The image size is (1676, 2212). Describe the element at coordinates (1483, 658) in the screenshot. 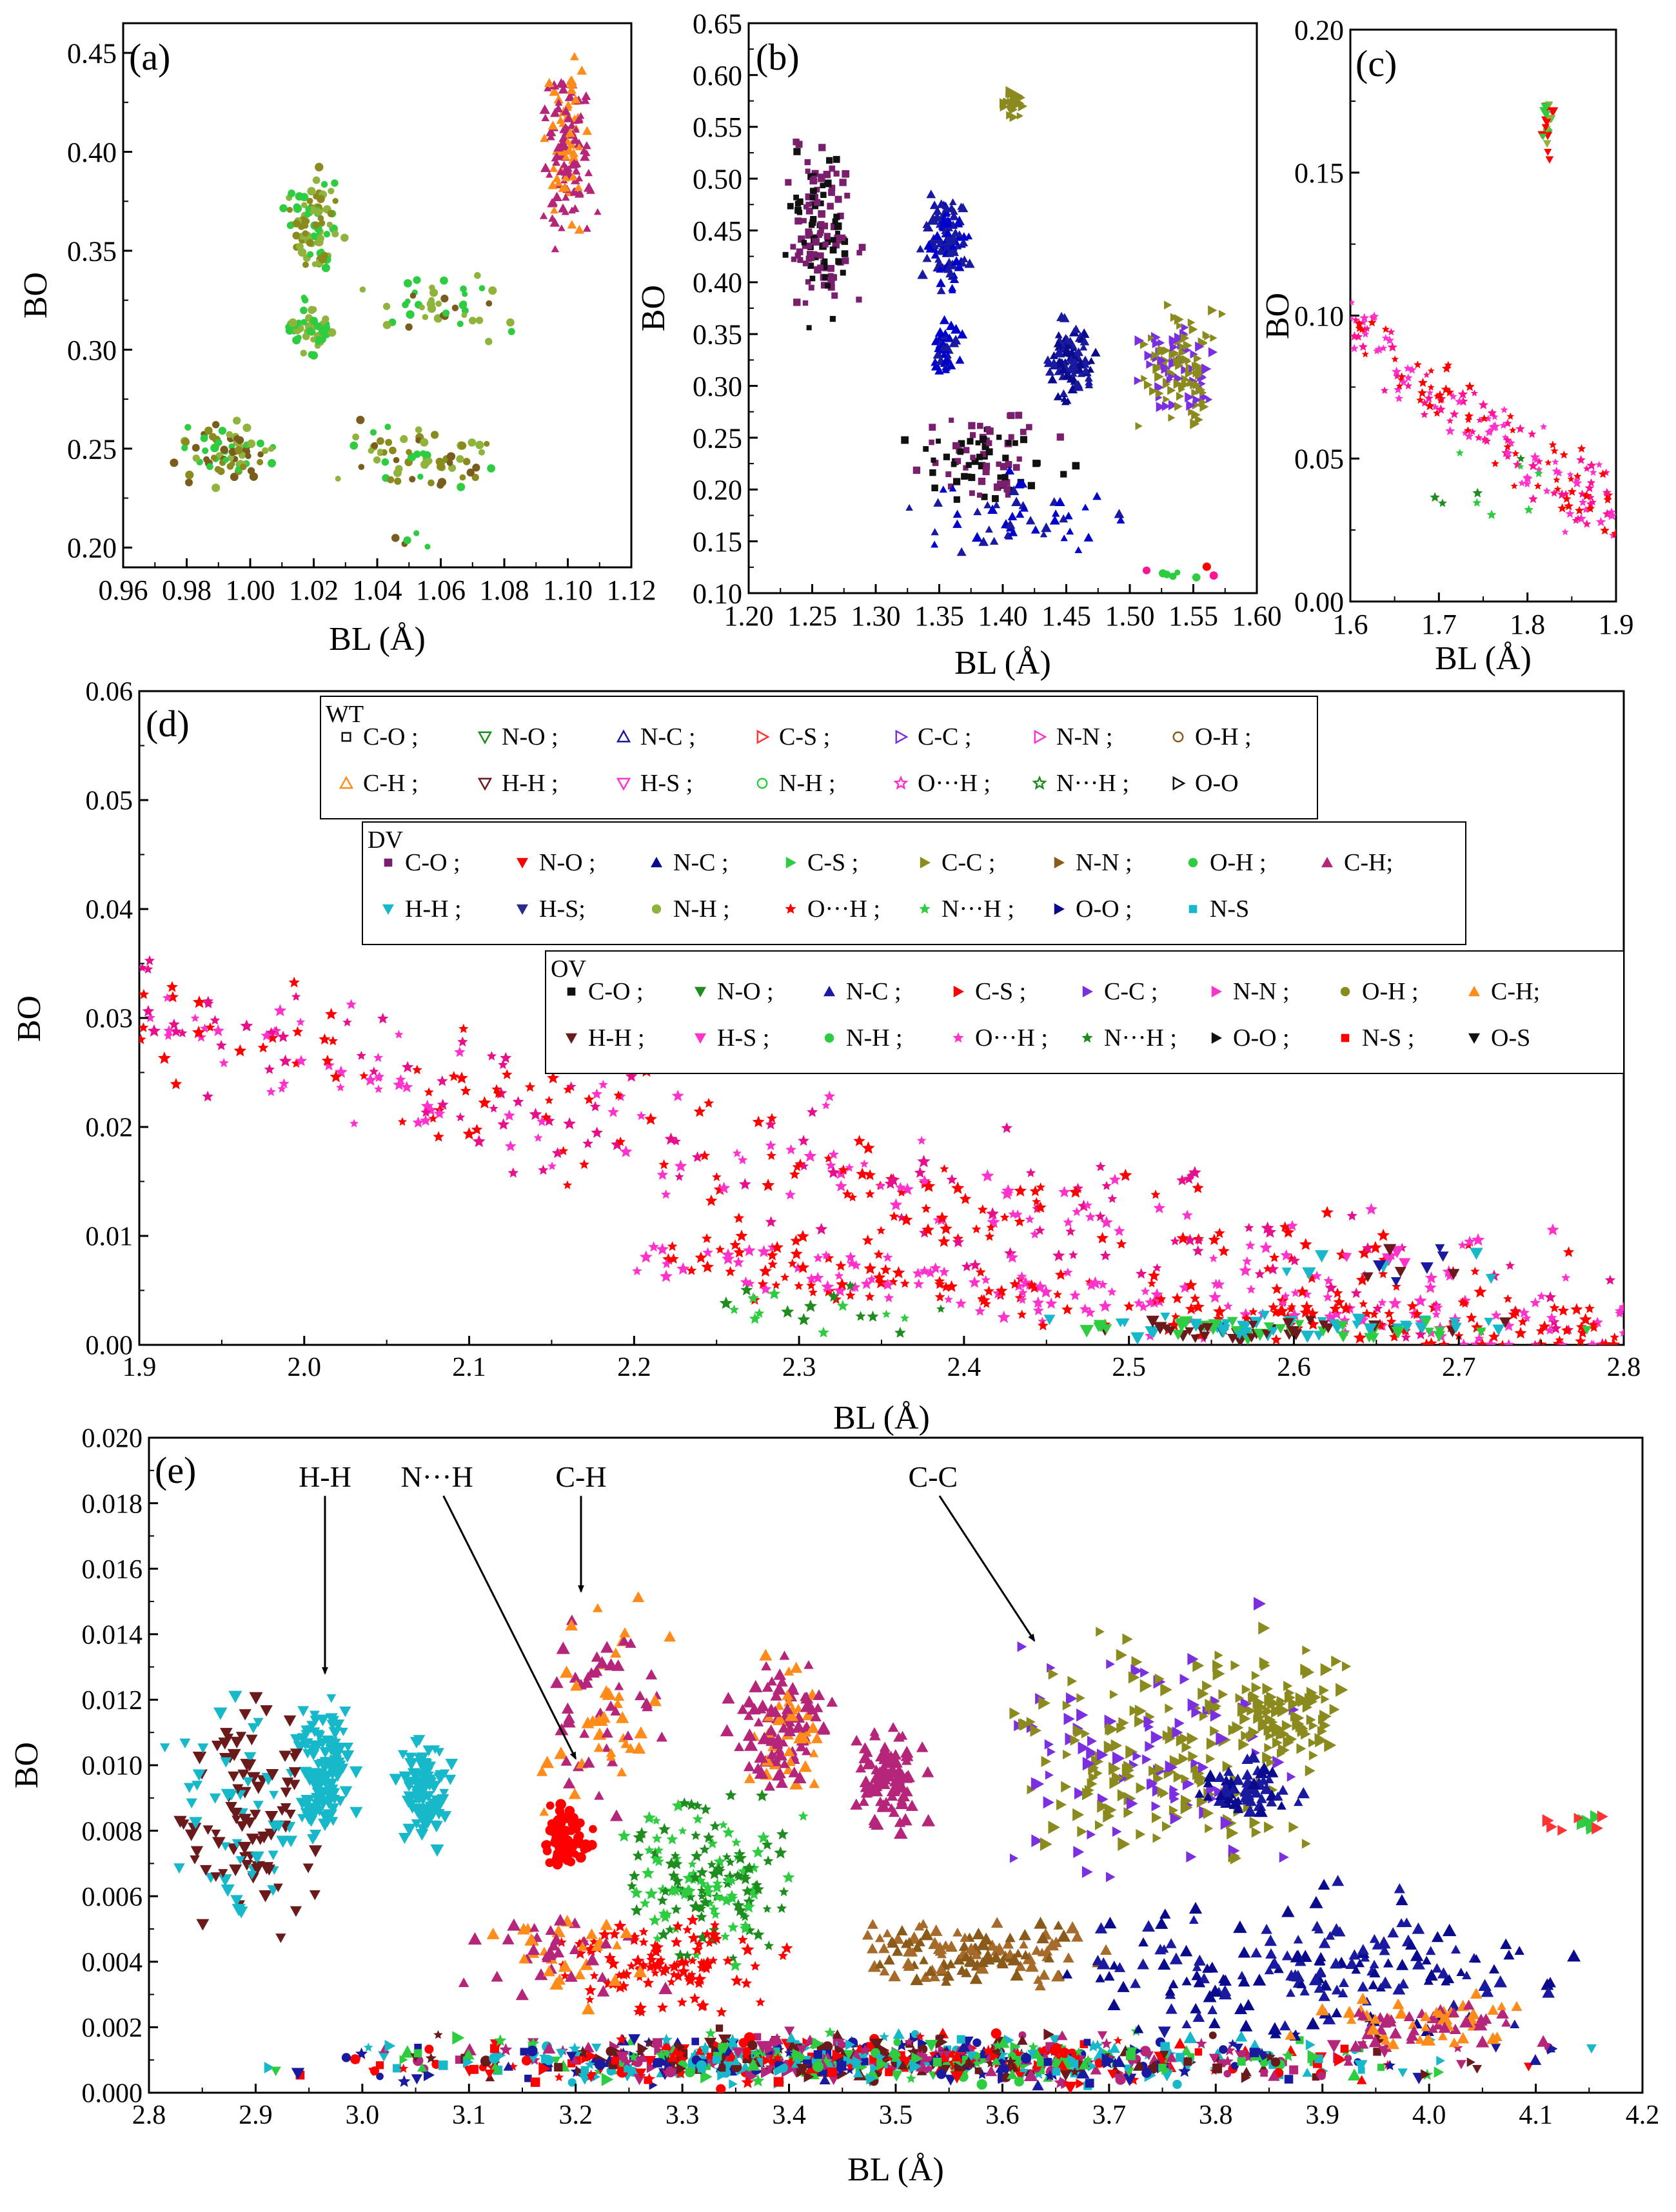

I see `x-axis-label-c: BL (Å)` at that location.